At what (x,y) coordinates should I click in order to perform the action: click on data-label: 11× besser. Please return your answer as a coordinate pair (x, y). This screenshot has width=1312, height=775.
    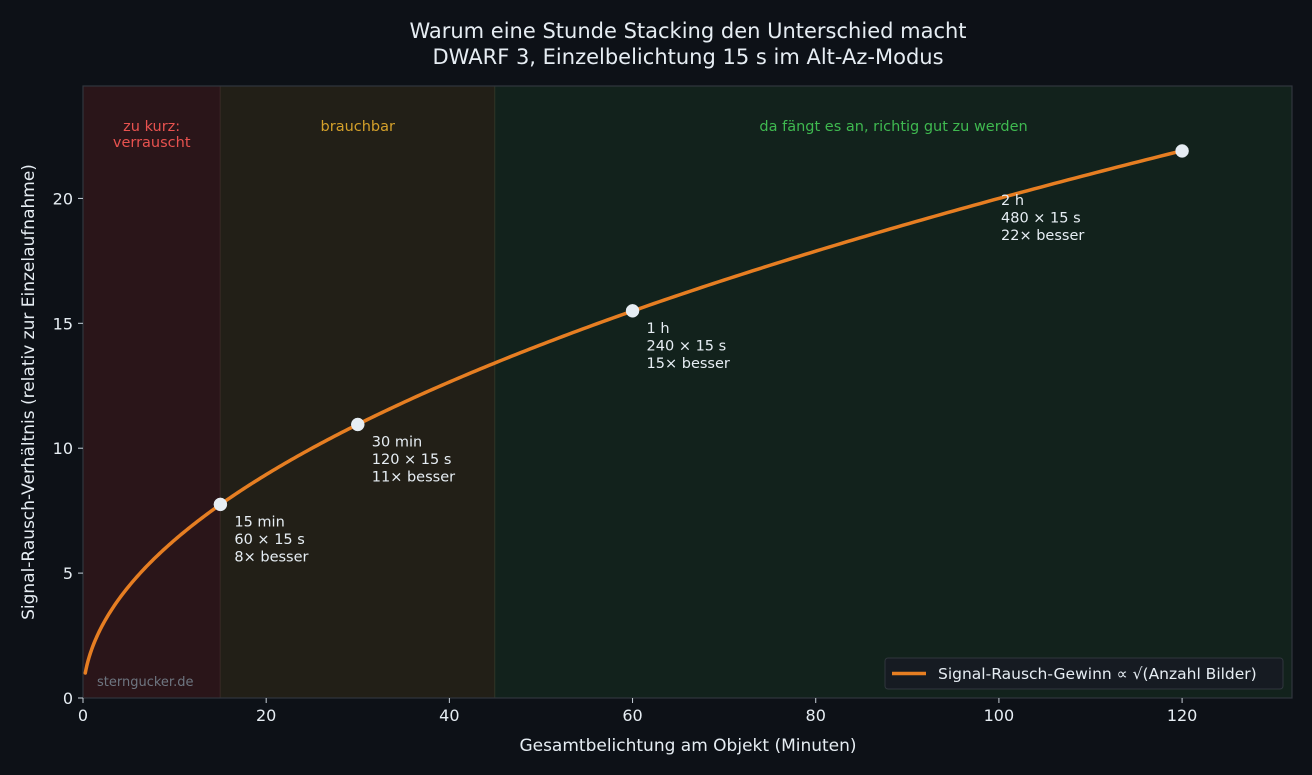
    Looking at the image, I should click on (413, 477).